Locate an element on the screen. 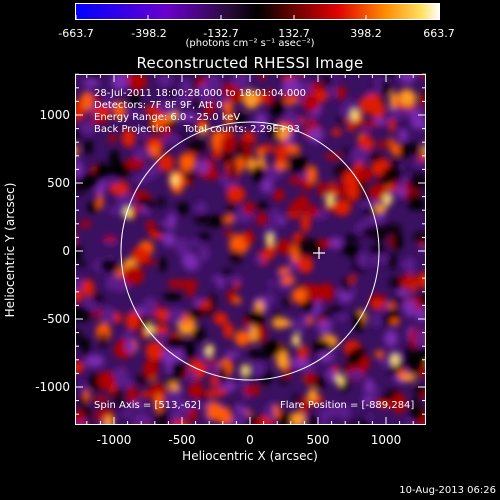  x-tick-label: -1000 is located at coordinates (114, 440).